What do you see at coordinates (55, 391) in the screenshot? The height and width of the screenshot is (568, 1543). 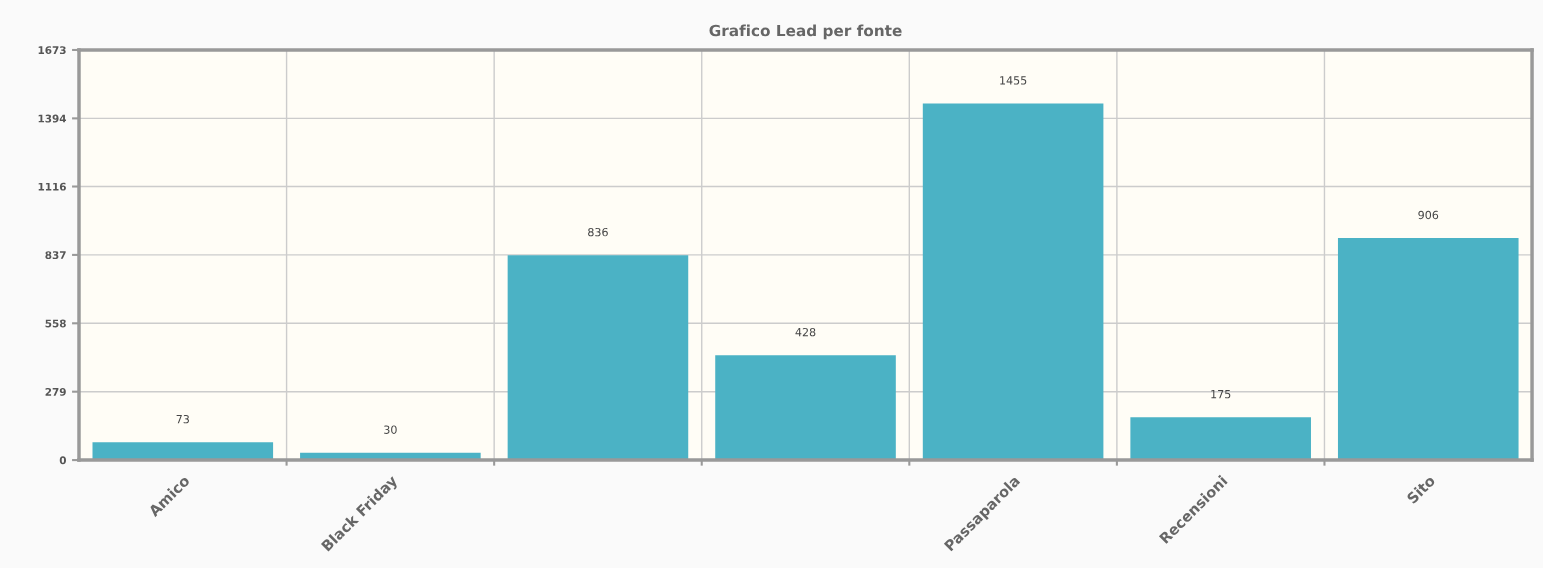 I see `y-tick-label: 279` at bounding box center [55, 391].